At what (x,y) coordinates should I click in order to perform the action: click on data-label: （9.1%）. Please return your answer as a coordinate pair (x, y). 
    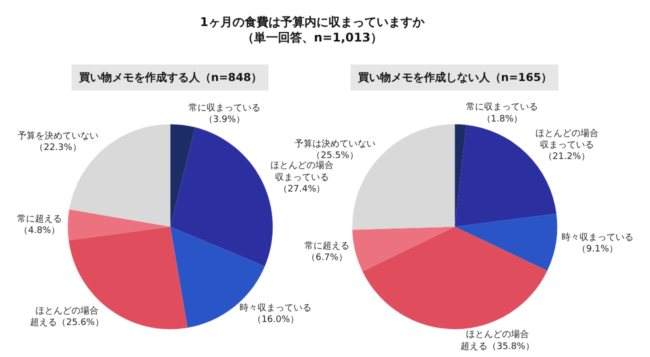
    Looking at the image, I should click on (597, 249).